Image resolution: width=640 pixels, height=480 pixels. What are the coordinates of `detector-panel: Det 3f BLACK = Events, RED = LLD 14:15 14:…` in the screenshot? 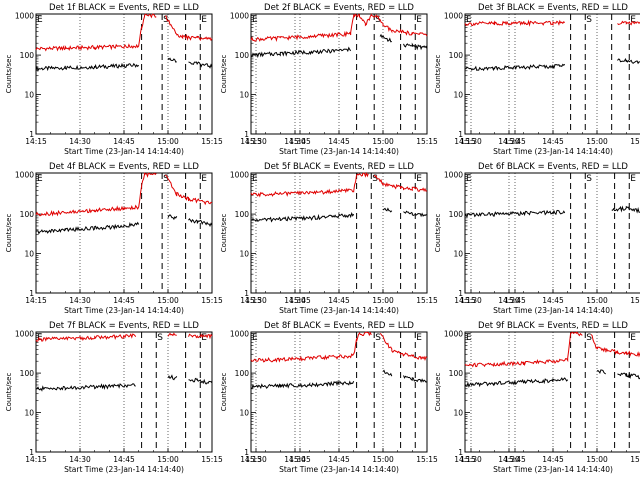 It's located at (537, 79).